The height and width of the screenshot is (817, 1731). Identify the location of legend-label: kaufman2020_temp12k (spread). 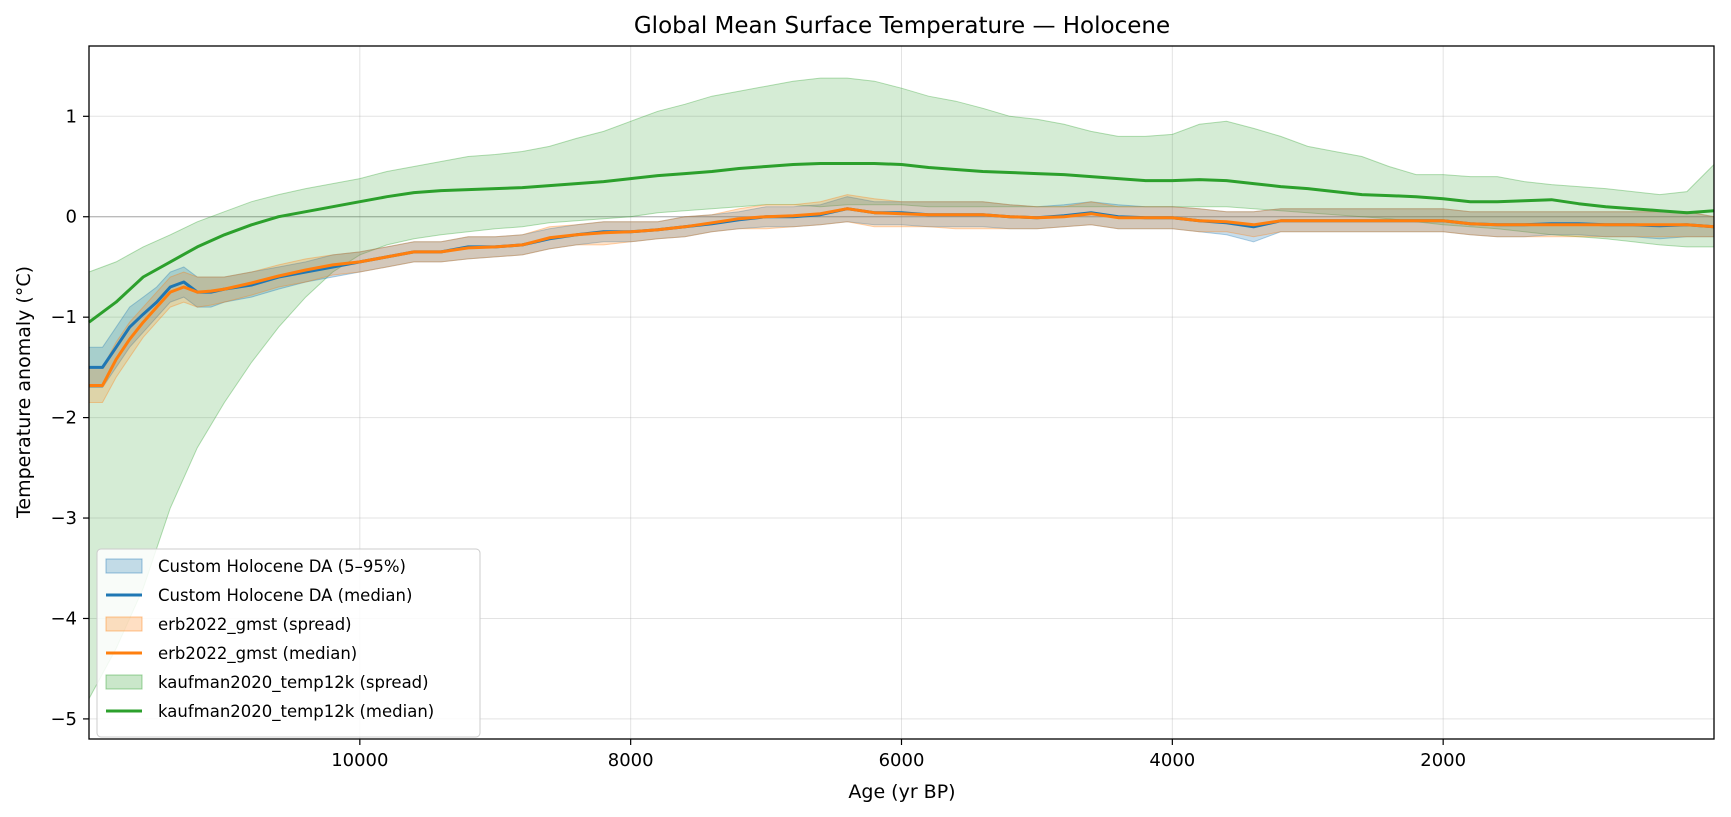
(293, 683).